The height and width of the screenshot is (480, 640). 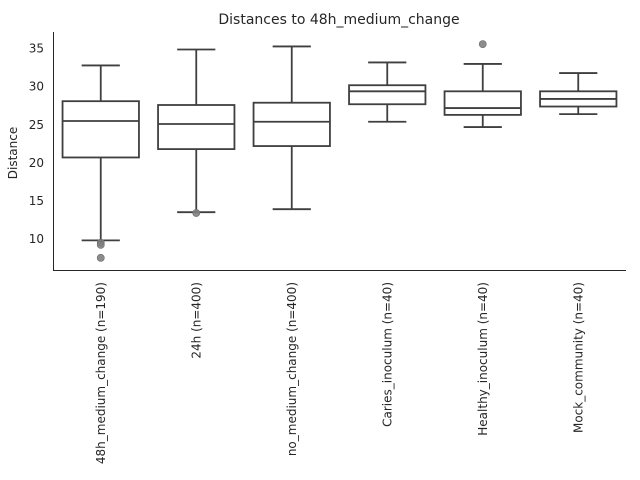 What do you see at coordinates (36, 49) in the screenshot?
I see `y-tick-label: 35` at bounding box center [36, 49].